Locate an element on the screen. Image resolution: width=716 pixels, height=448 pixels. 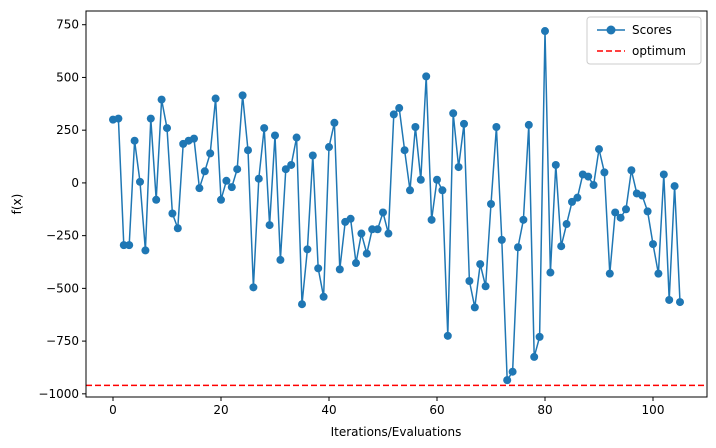
x-tick-label: 60 is located at coordinates (436, 410).